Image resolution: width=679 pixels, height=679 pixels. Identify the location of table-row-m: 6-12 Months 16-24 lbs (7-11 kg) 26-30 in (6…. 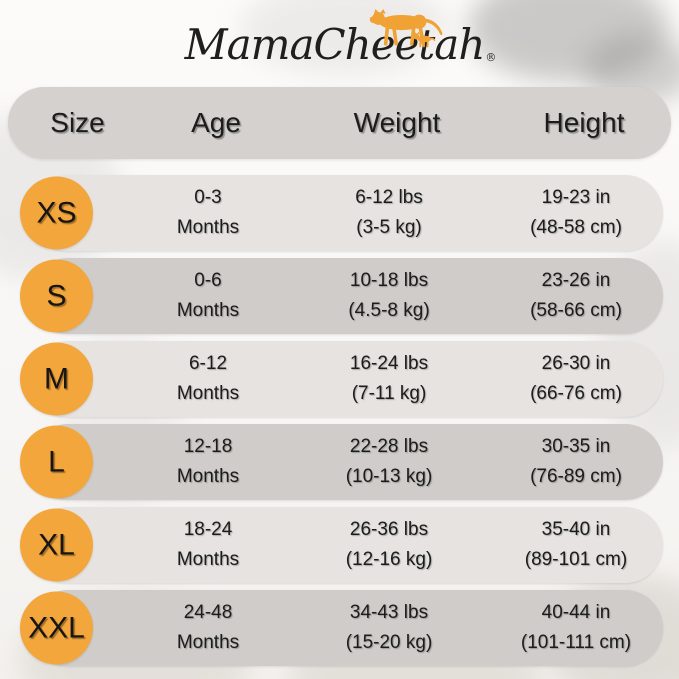
(339, 379).